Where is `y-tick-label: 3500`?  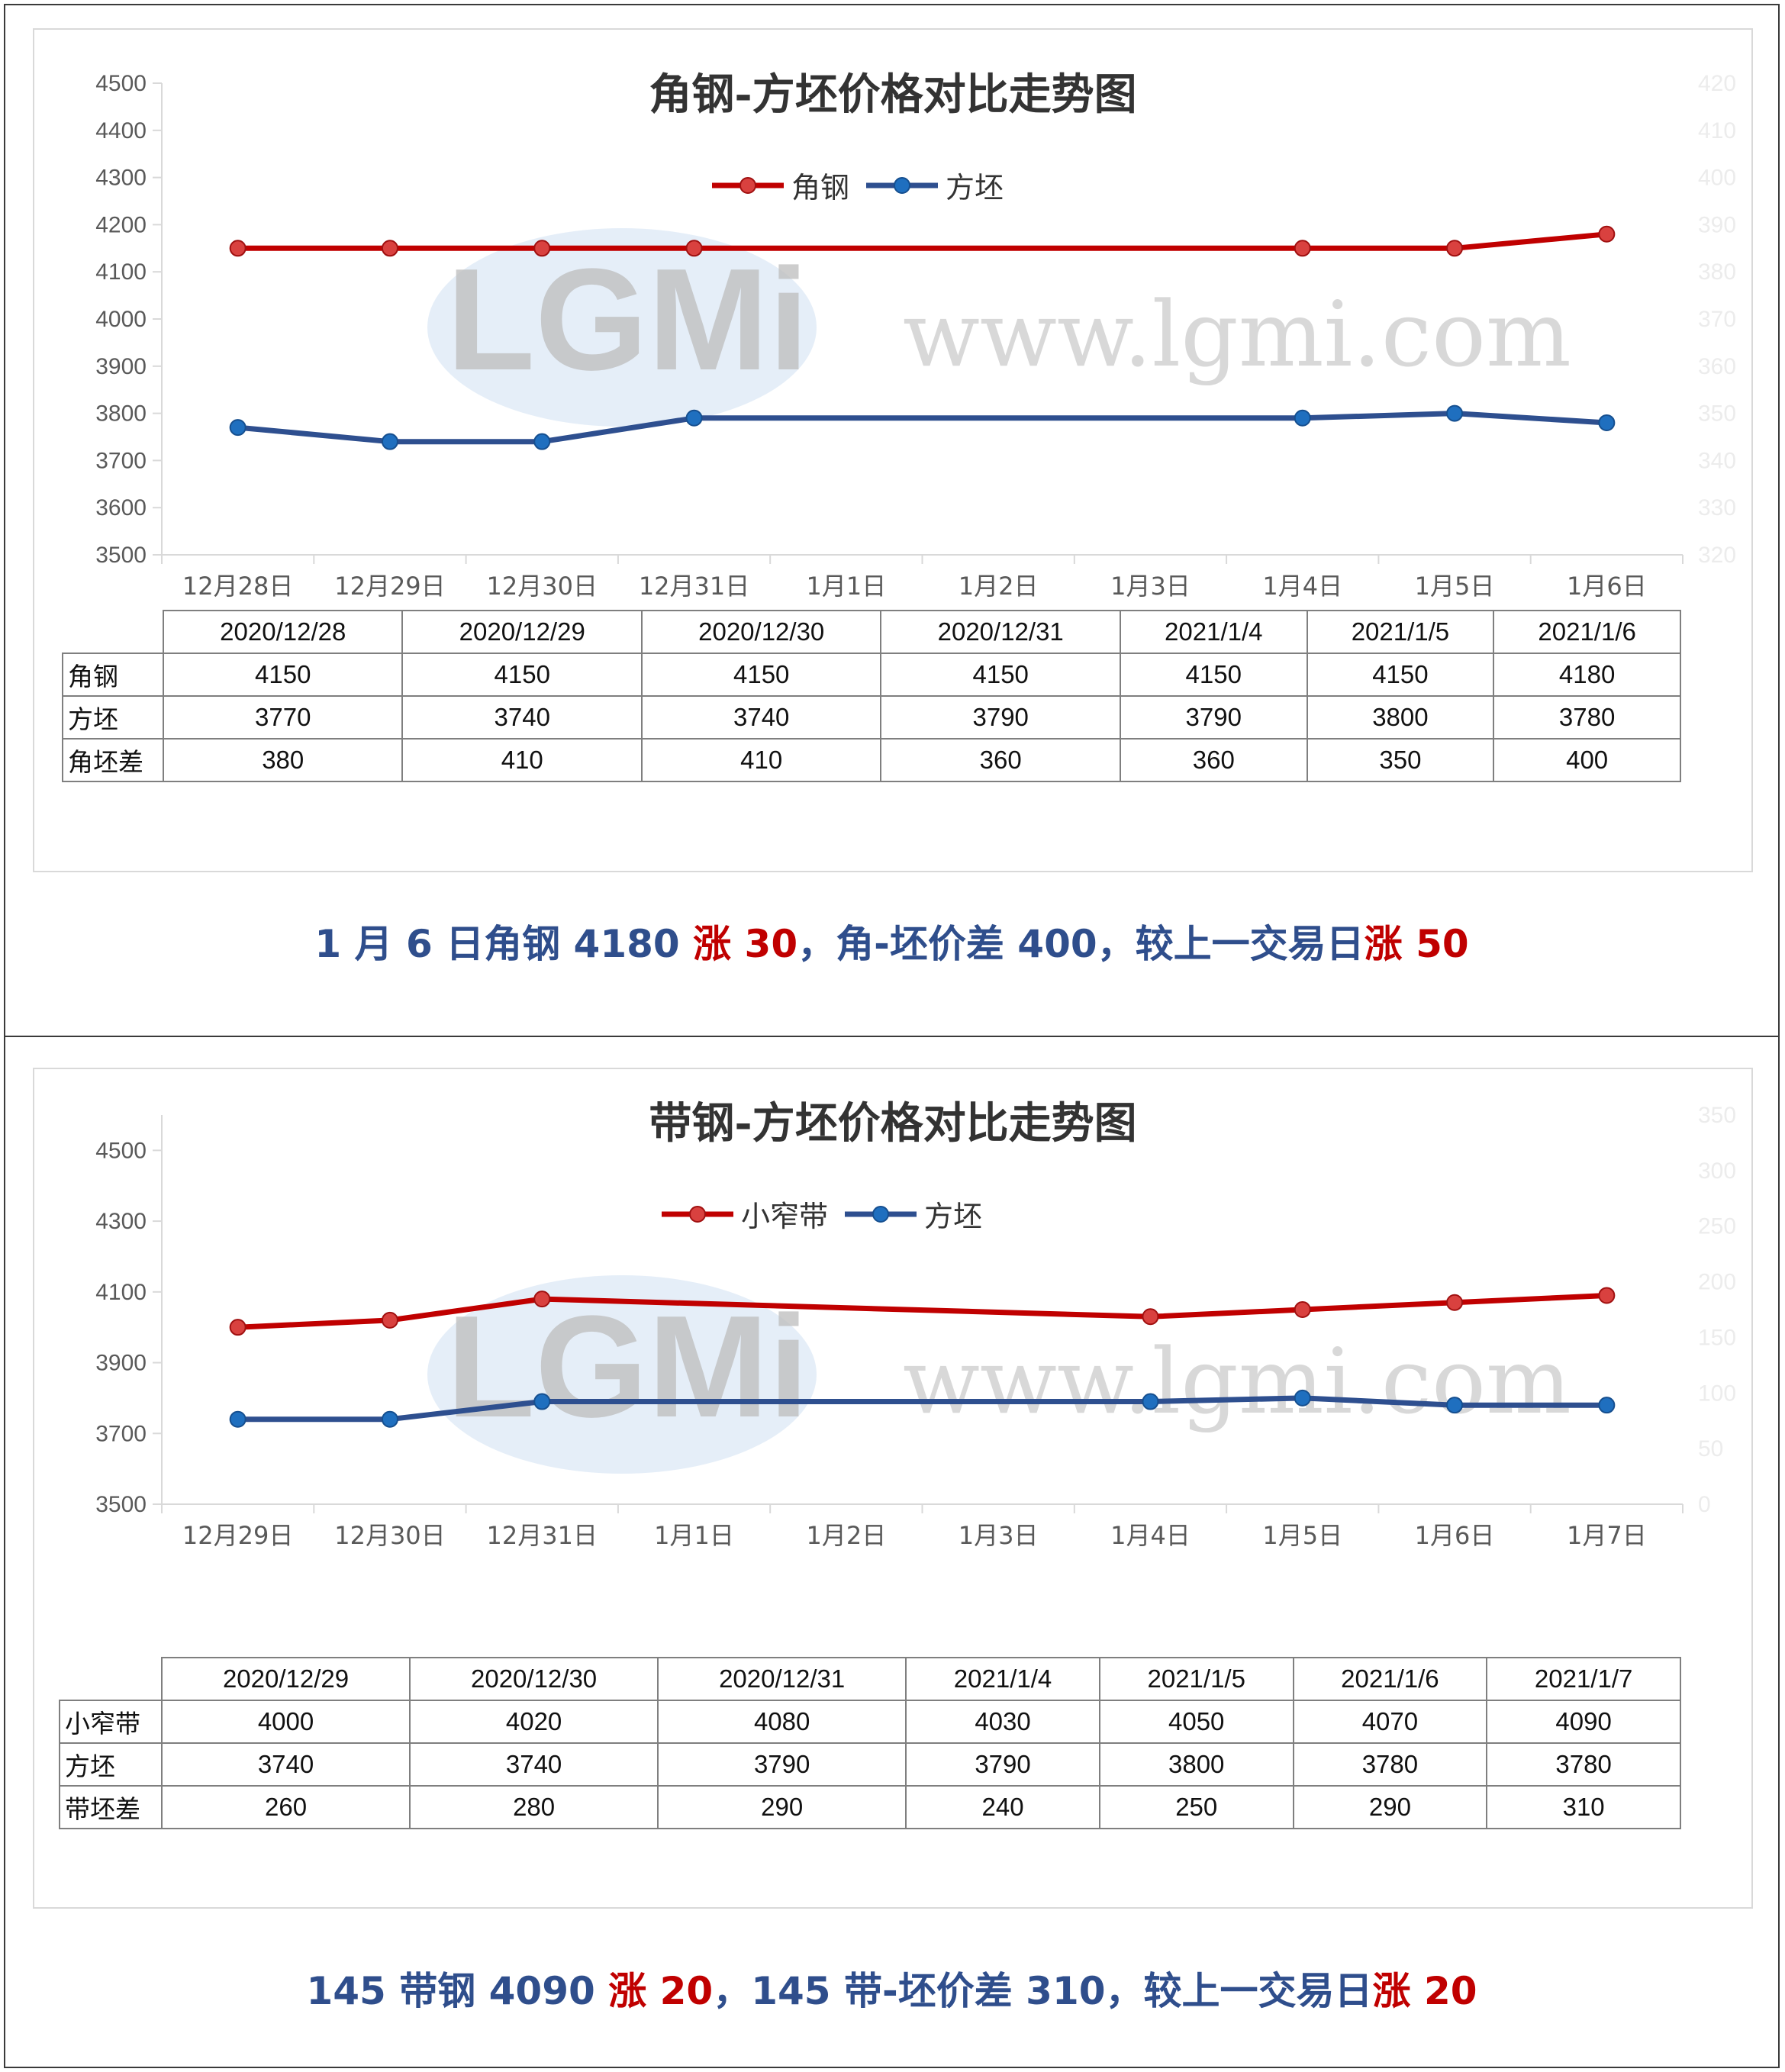 y-tick-label: 3500 is located at coordinates (121, 1504).